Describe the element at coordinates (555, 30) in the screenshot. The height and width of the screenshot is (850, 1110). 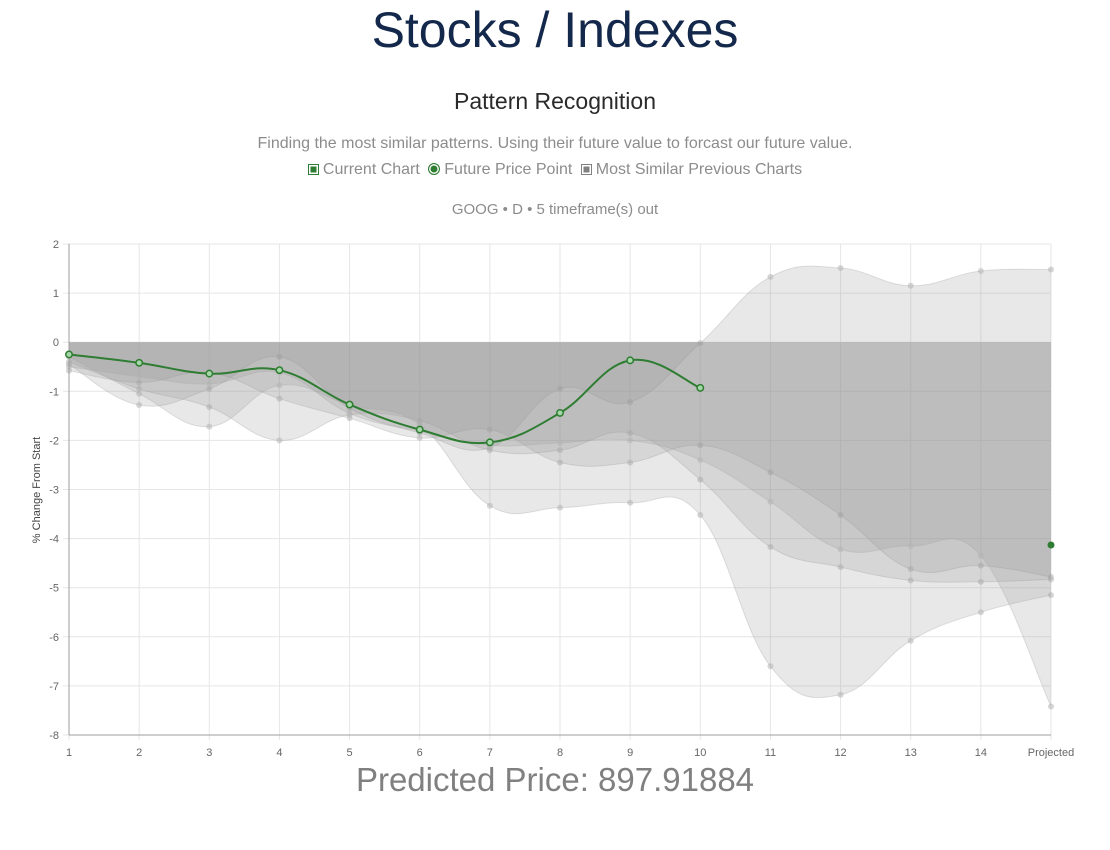
I see `page-title: Stocks / Indexes` at that location.